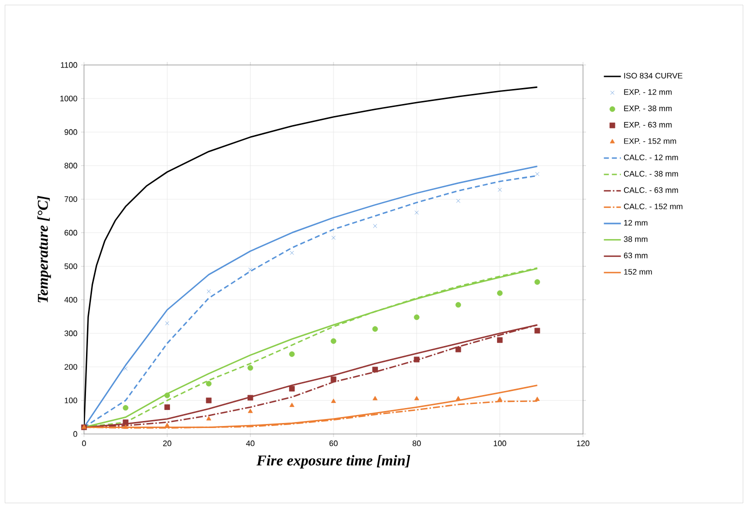 The image size is (748, 508). I want to click on y-axis-title: Temperature [°C], so click(44, 249).